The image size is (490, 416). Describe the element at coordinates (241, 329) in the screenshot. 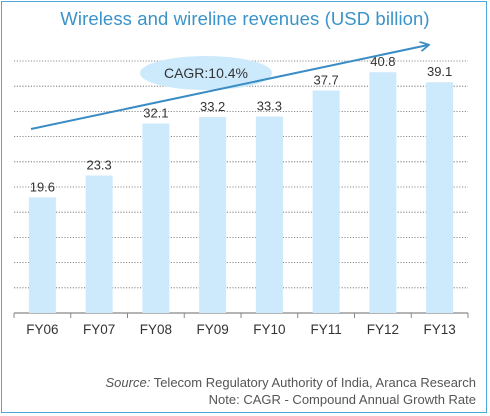

I see `x-tick-labels: FY06 FY07 FY08 FY09 FY10 FY11 FY12 FY13` at that location.